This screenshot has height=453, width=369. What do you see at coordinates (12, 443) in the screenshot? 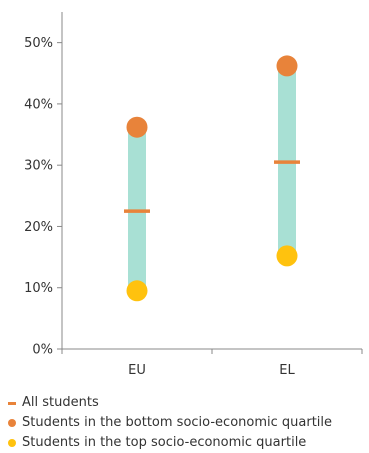
I see `legend-marker-top-quartile` at bounding box center [12, 443].